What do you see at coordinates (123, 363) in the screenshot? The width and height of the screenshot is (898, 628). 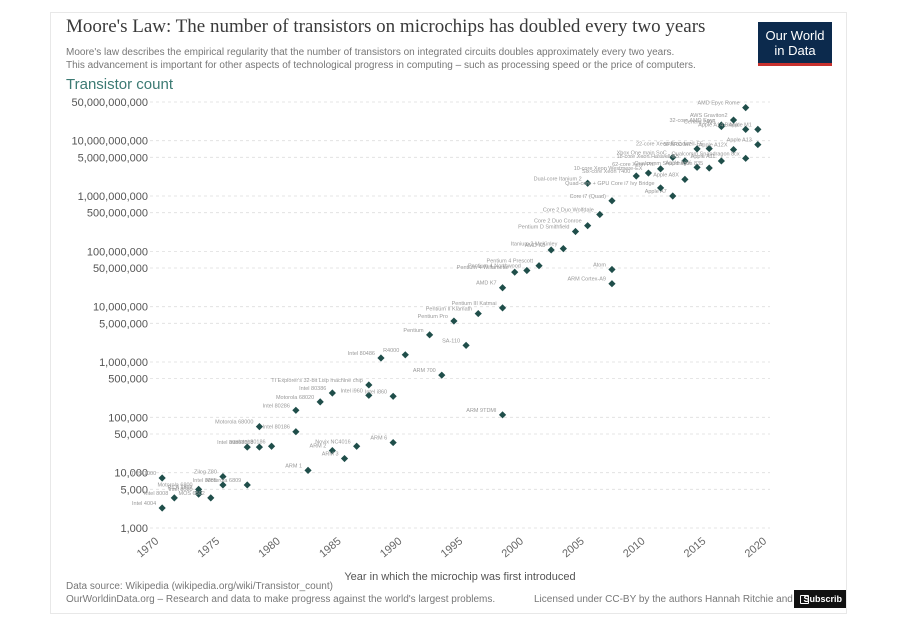 I see `y-tick-label: 1,000,000` at bounding box center [123, 363].